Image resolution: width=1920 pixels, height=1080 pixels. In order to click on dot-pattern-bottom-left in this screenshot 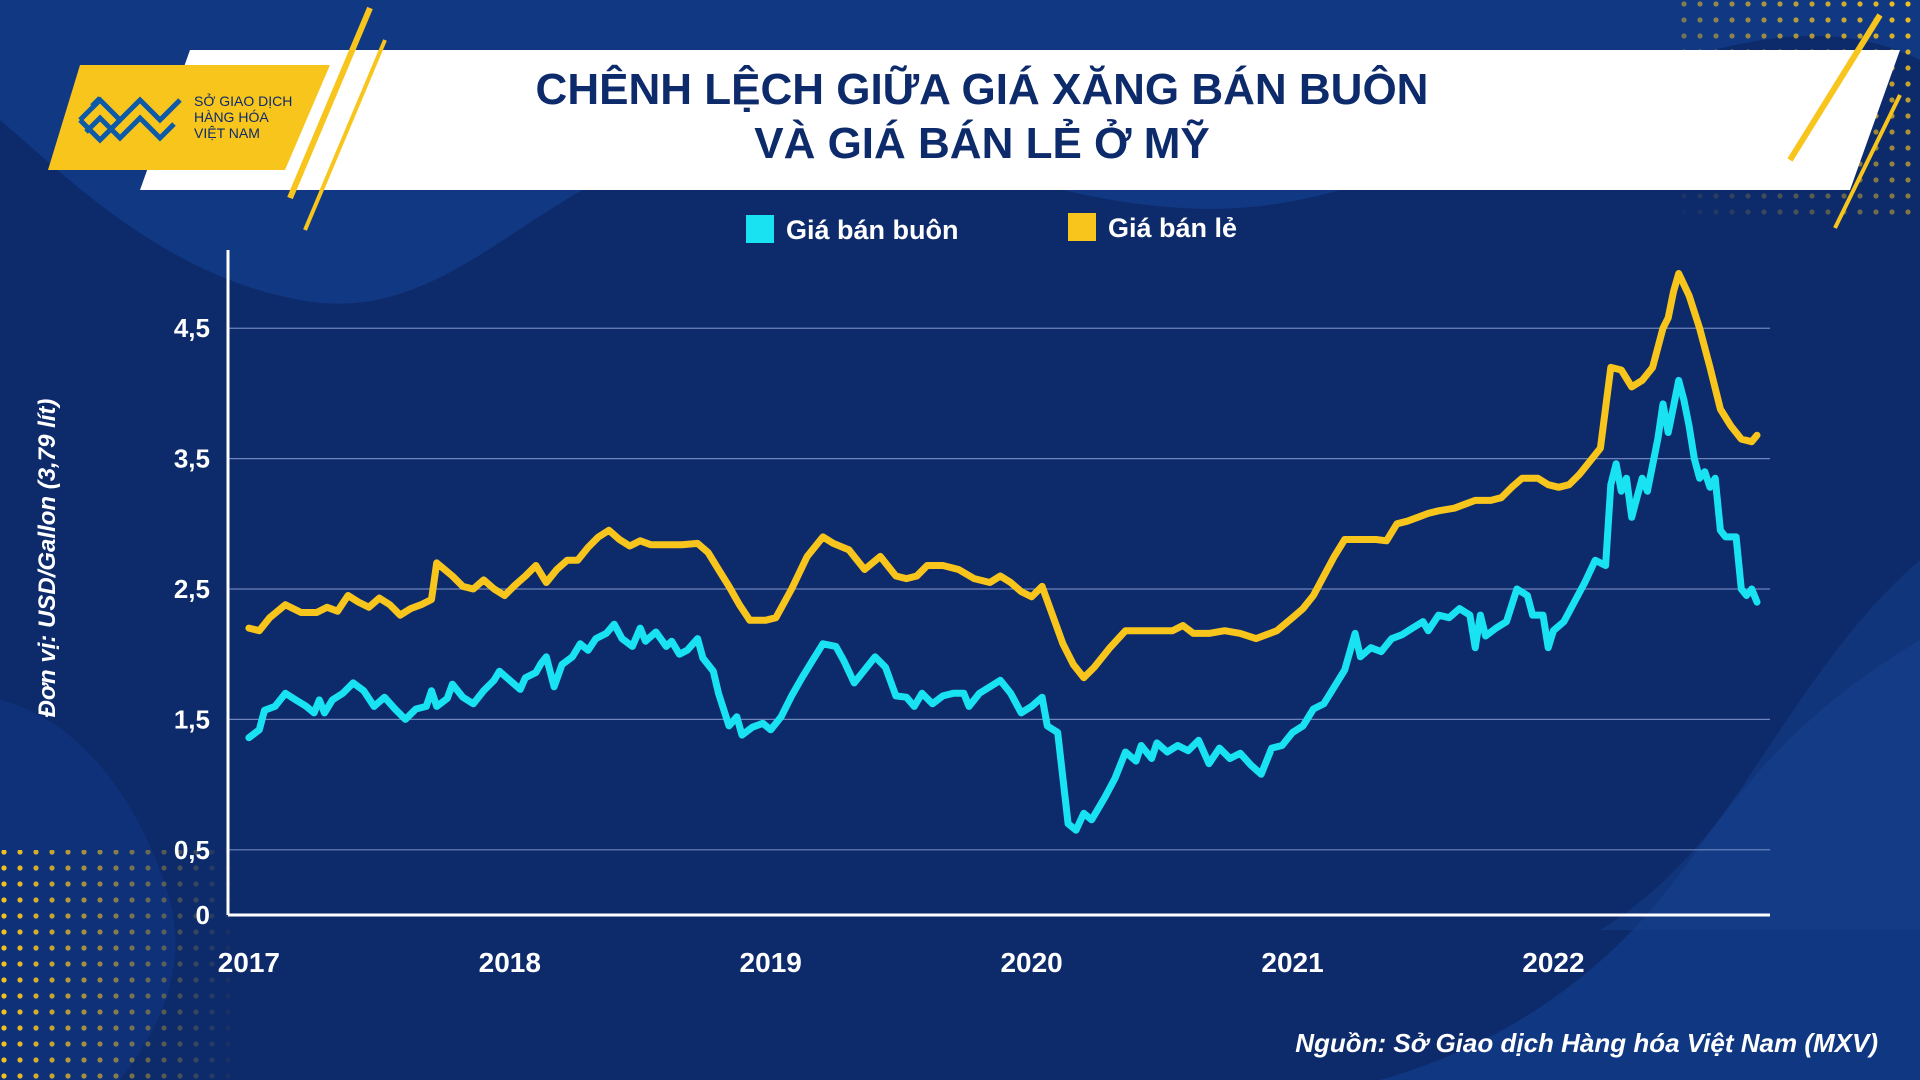, I will do `click(120, 965)`.